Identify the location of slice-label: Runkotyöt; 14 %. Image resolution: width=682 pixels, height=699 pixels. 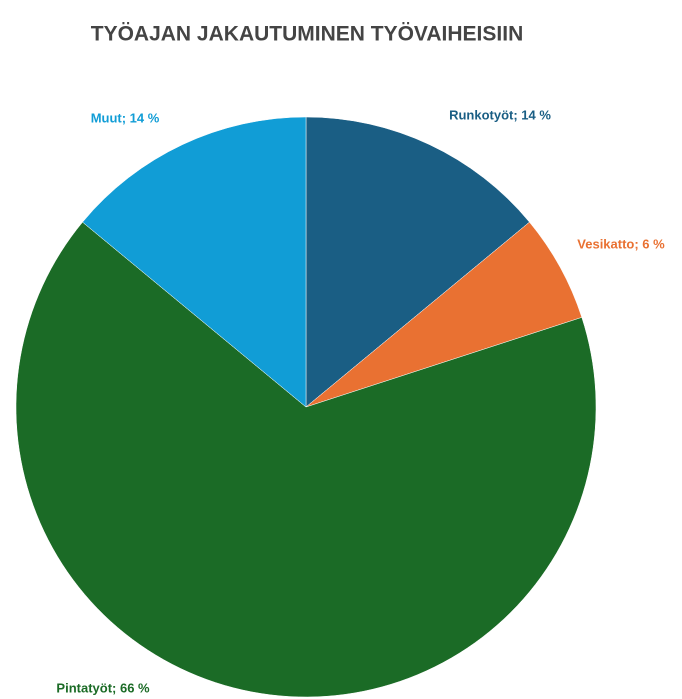
(500, 114).